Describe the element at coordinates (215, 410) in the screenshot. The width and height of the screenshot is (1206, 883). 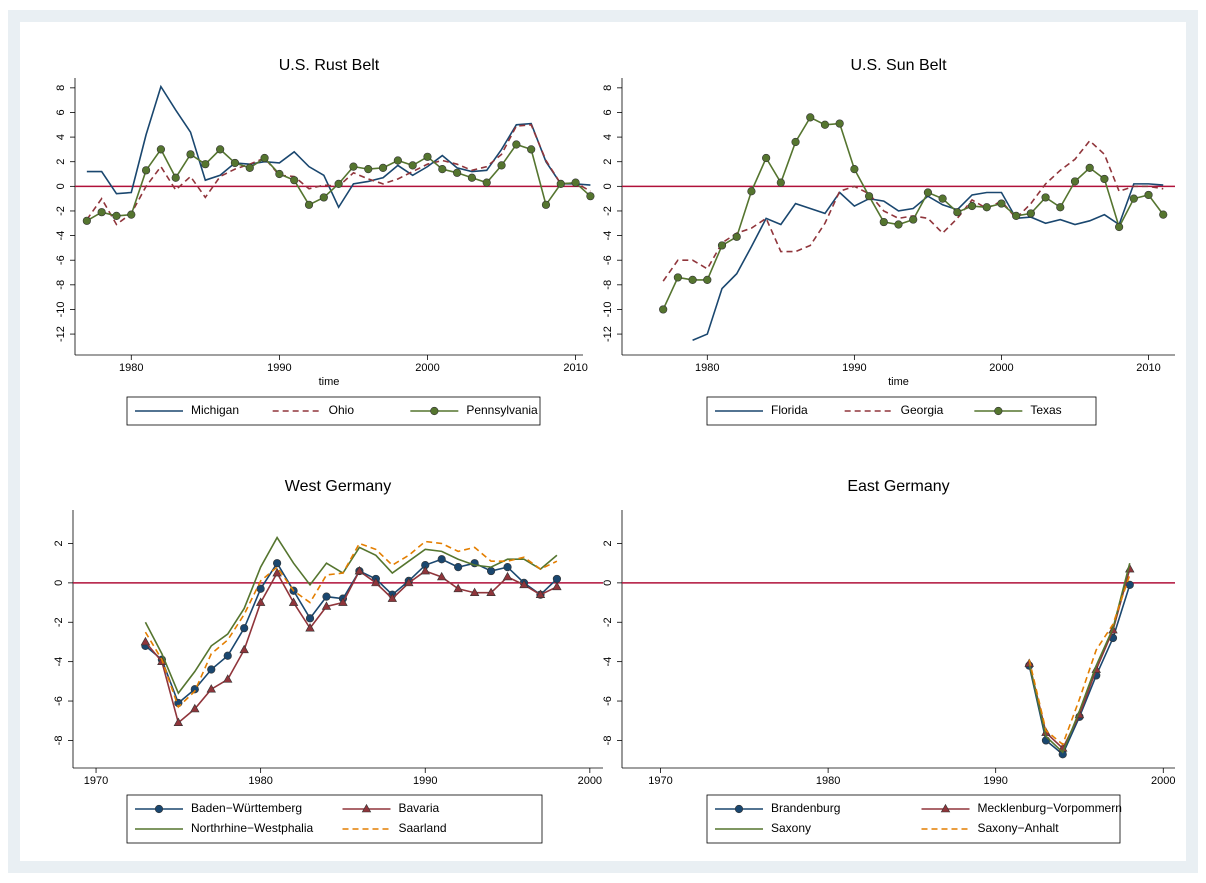
I see `legend-label: Michigan` at that location.